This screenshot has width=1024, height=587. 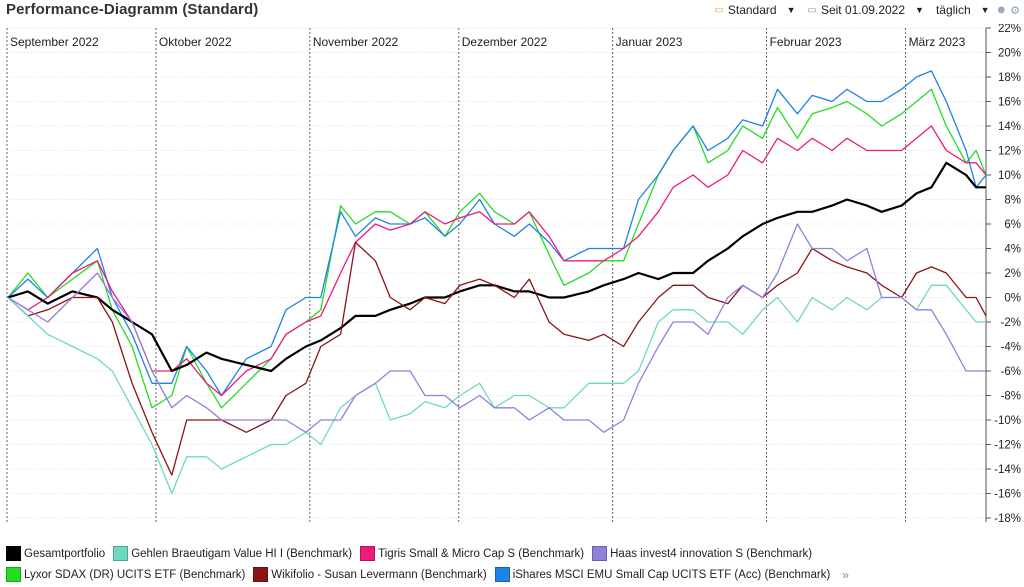 What do you see at coordinates (1009, 152) in the screenshot?
I see `y-tick-label: 12%` at bounding box center [1009, 152].